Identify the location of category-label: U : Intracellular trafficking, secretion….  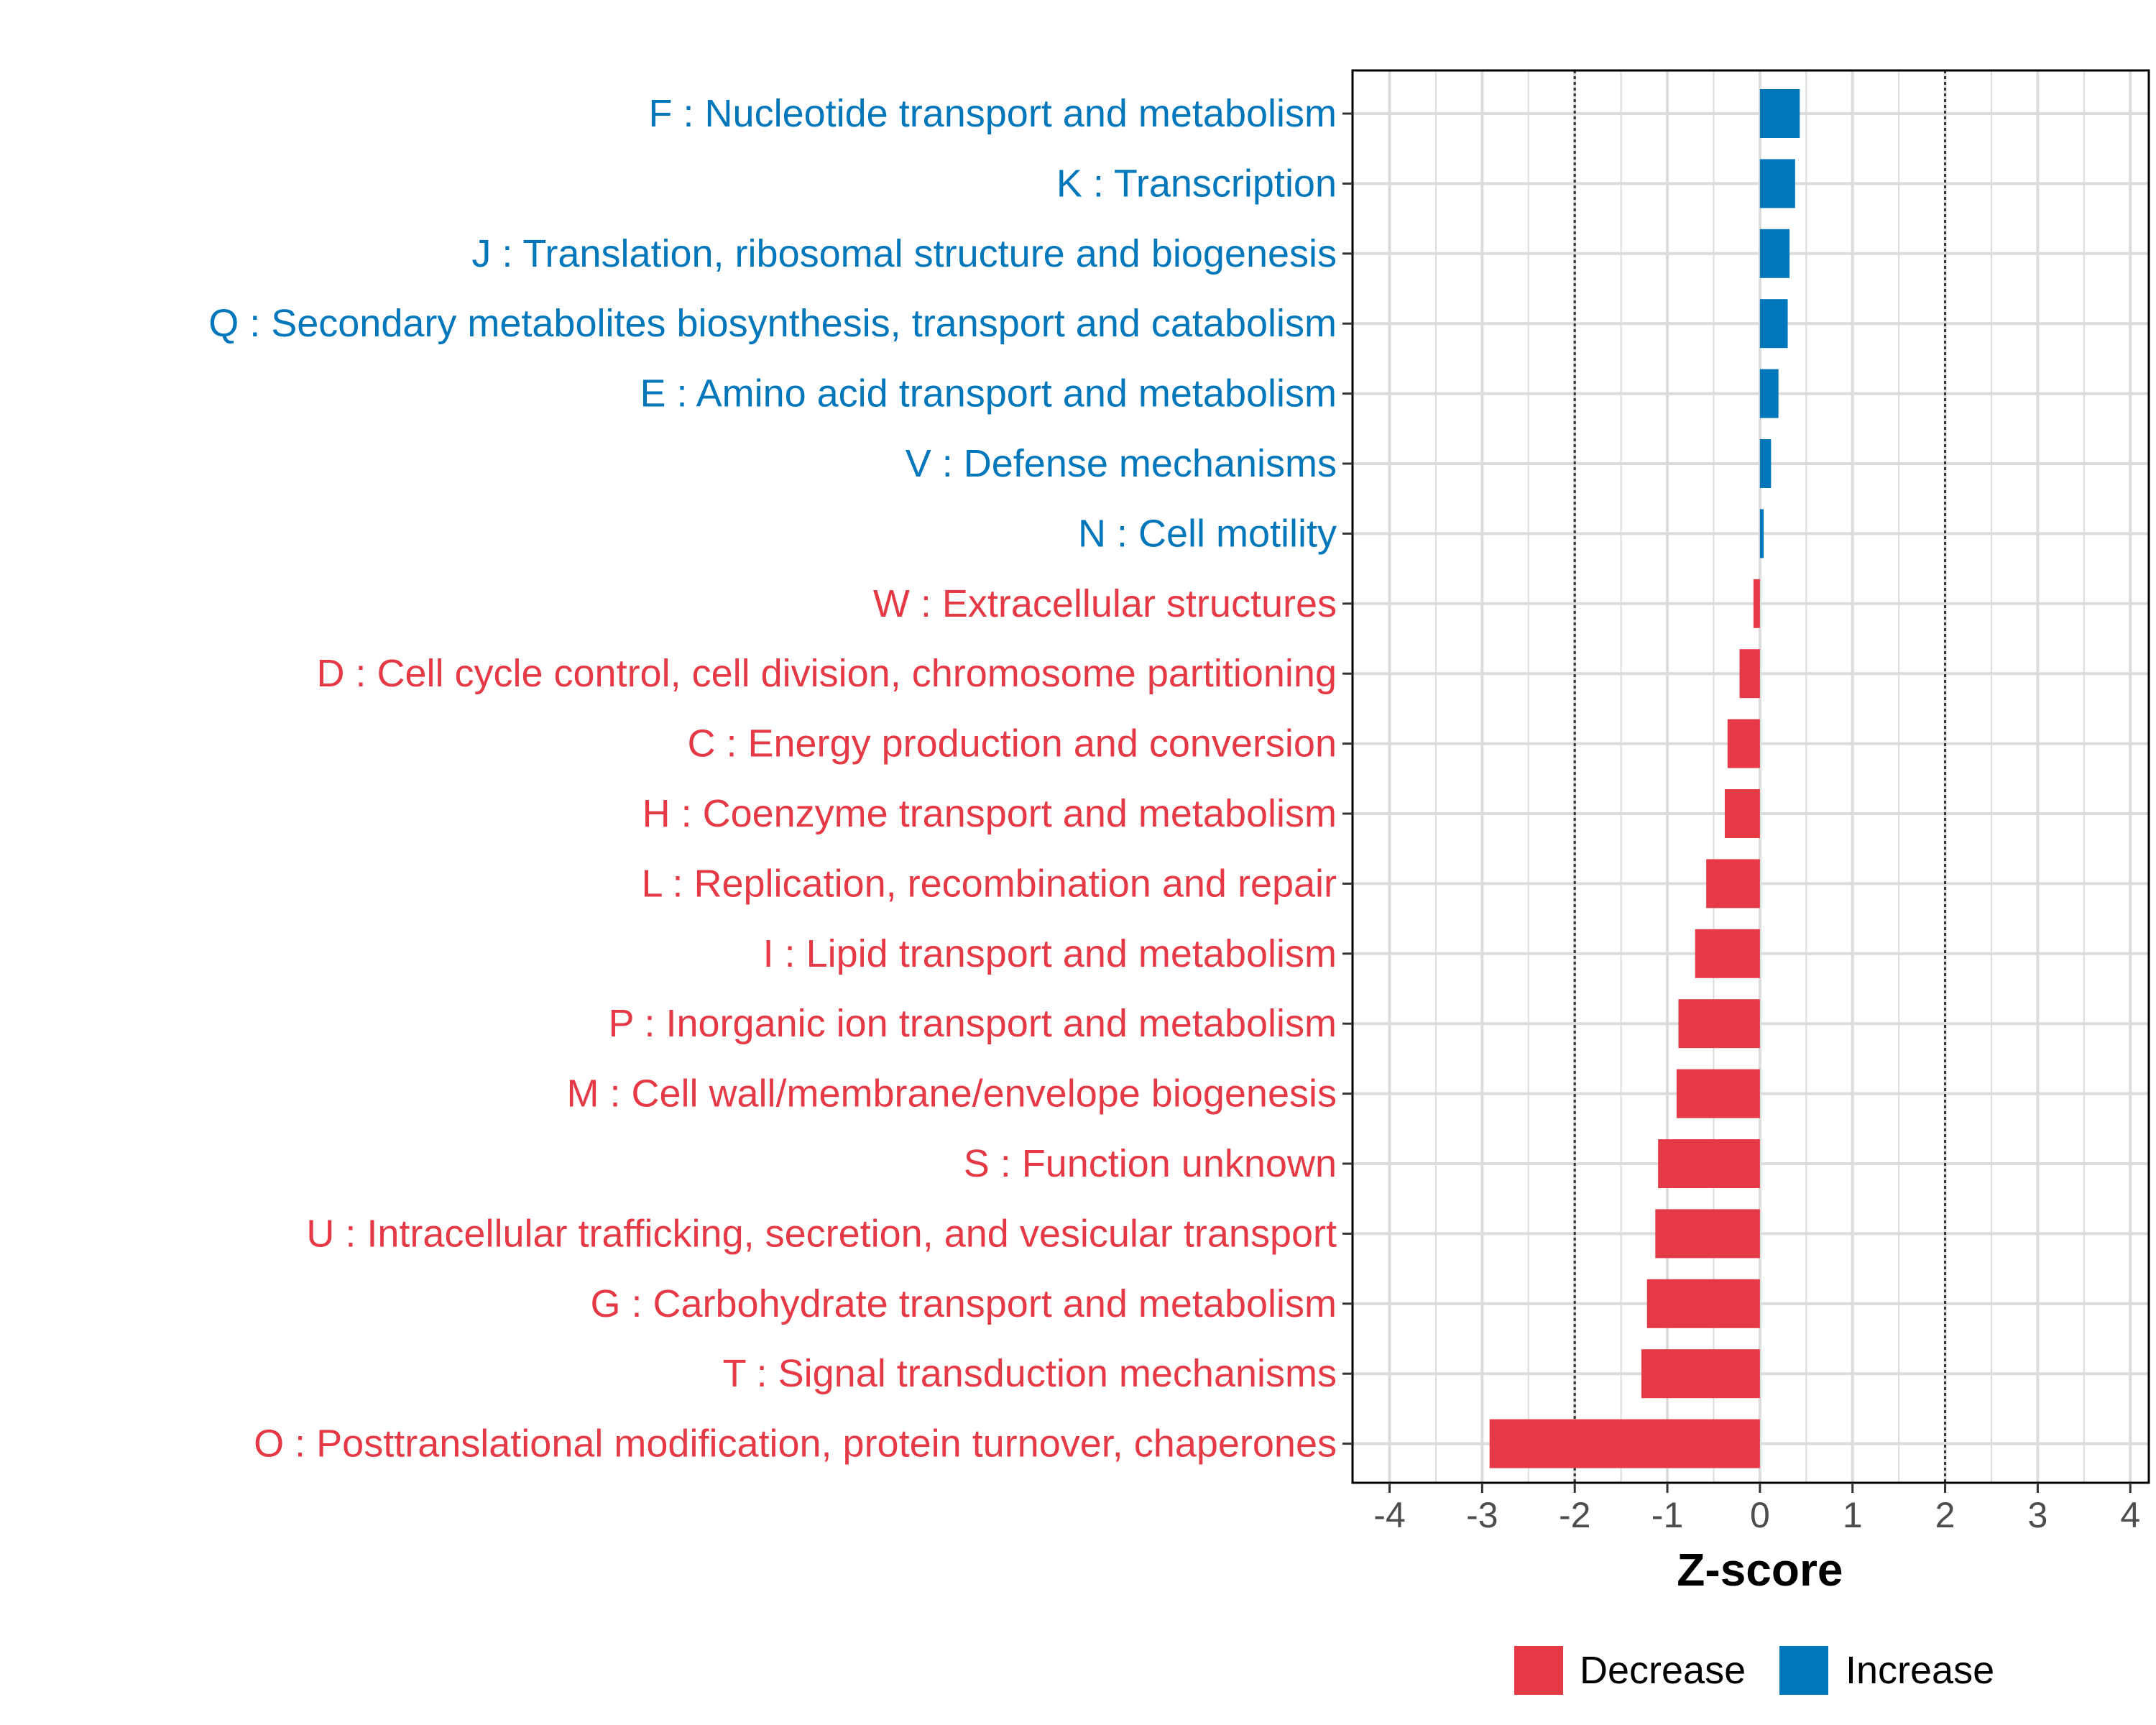
(821, 1233).